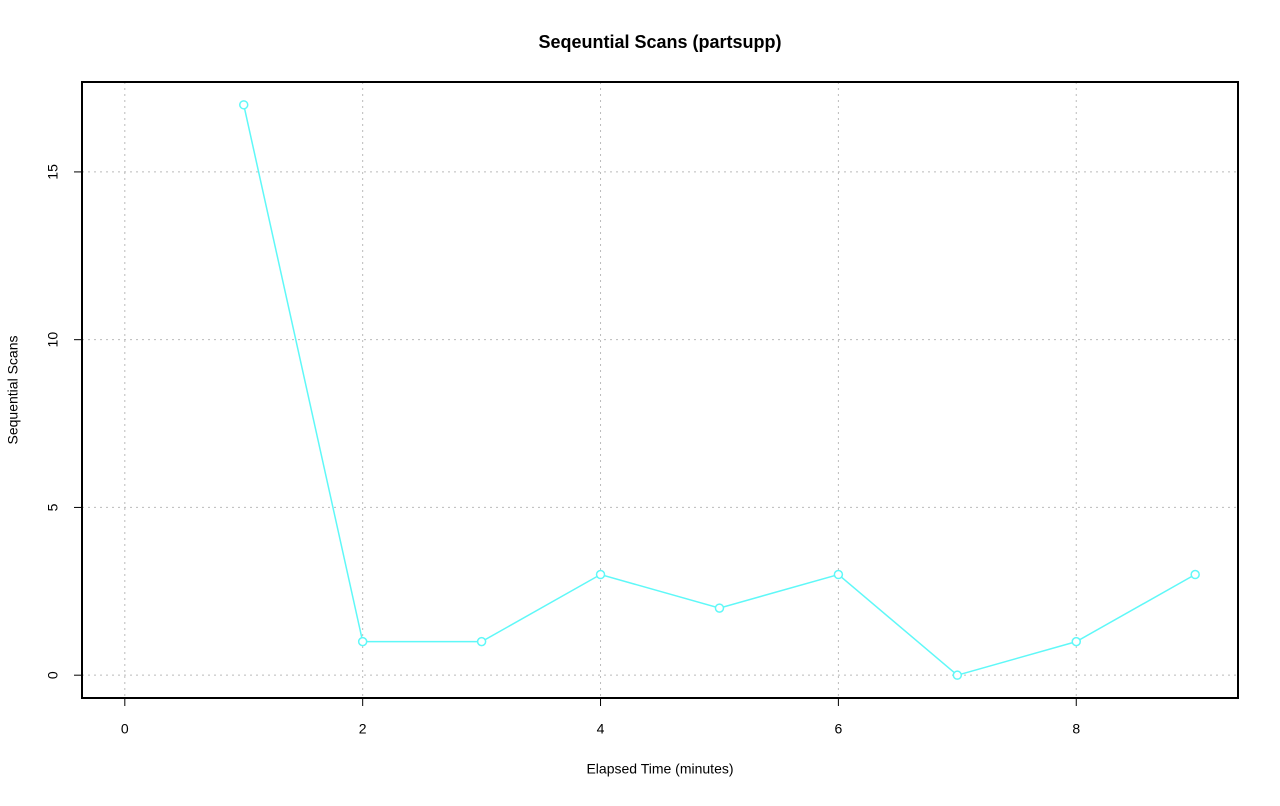 The image size is (1280, 806). I want to click on x-tick-label: 8, so click(1076, 729).